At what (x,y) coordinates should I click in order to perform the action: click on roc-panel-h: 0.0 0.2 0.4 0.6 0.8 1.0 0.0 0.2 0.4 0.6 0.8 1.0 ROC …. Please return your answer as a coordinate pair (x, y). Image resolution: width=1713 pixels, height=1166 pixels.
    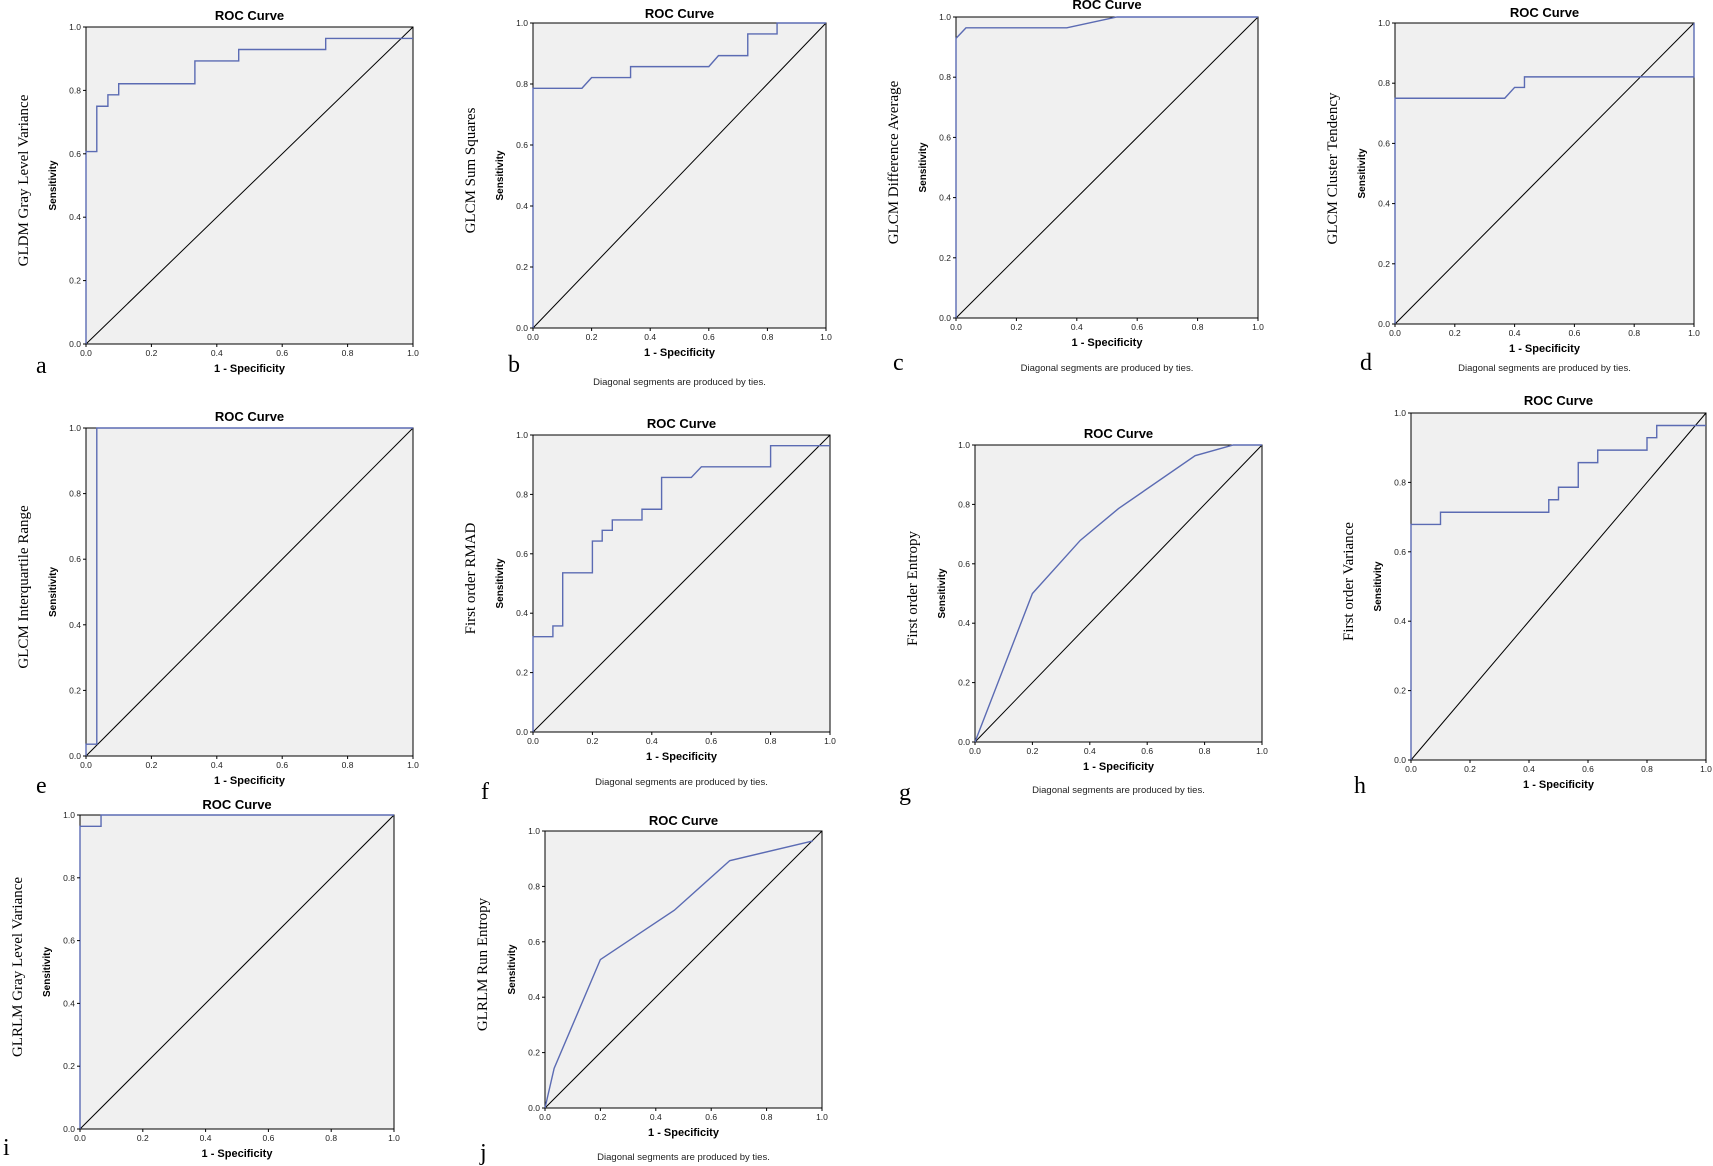
    Looking at the image, I should click on (1526, 596).